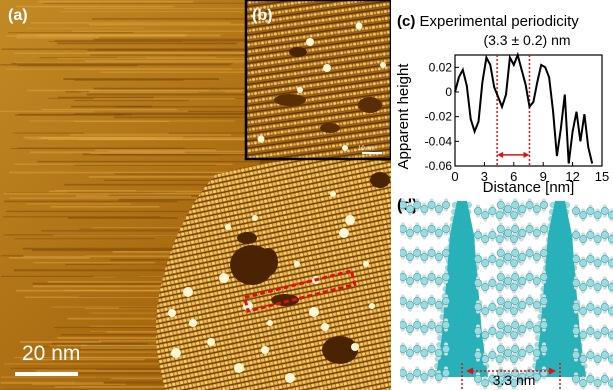 The width and height of the screenshot is (613, 390). Describe the element at coordinates (372, 153) in the screenshot. I see `inset-scale-bar` at that location.